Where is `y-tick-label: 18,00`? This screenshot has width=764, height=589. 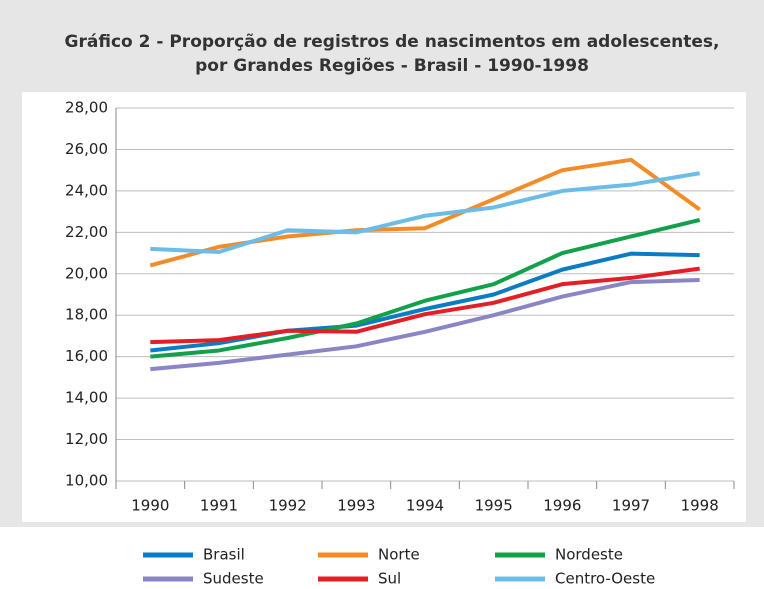 y-tick-label: 18,00 is located at coordinates (86, 315).